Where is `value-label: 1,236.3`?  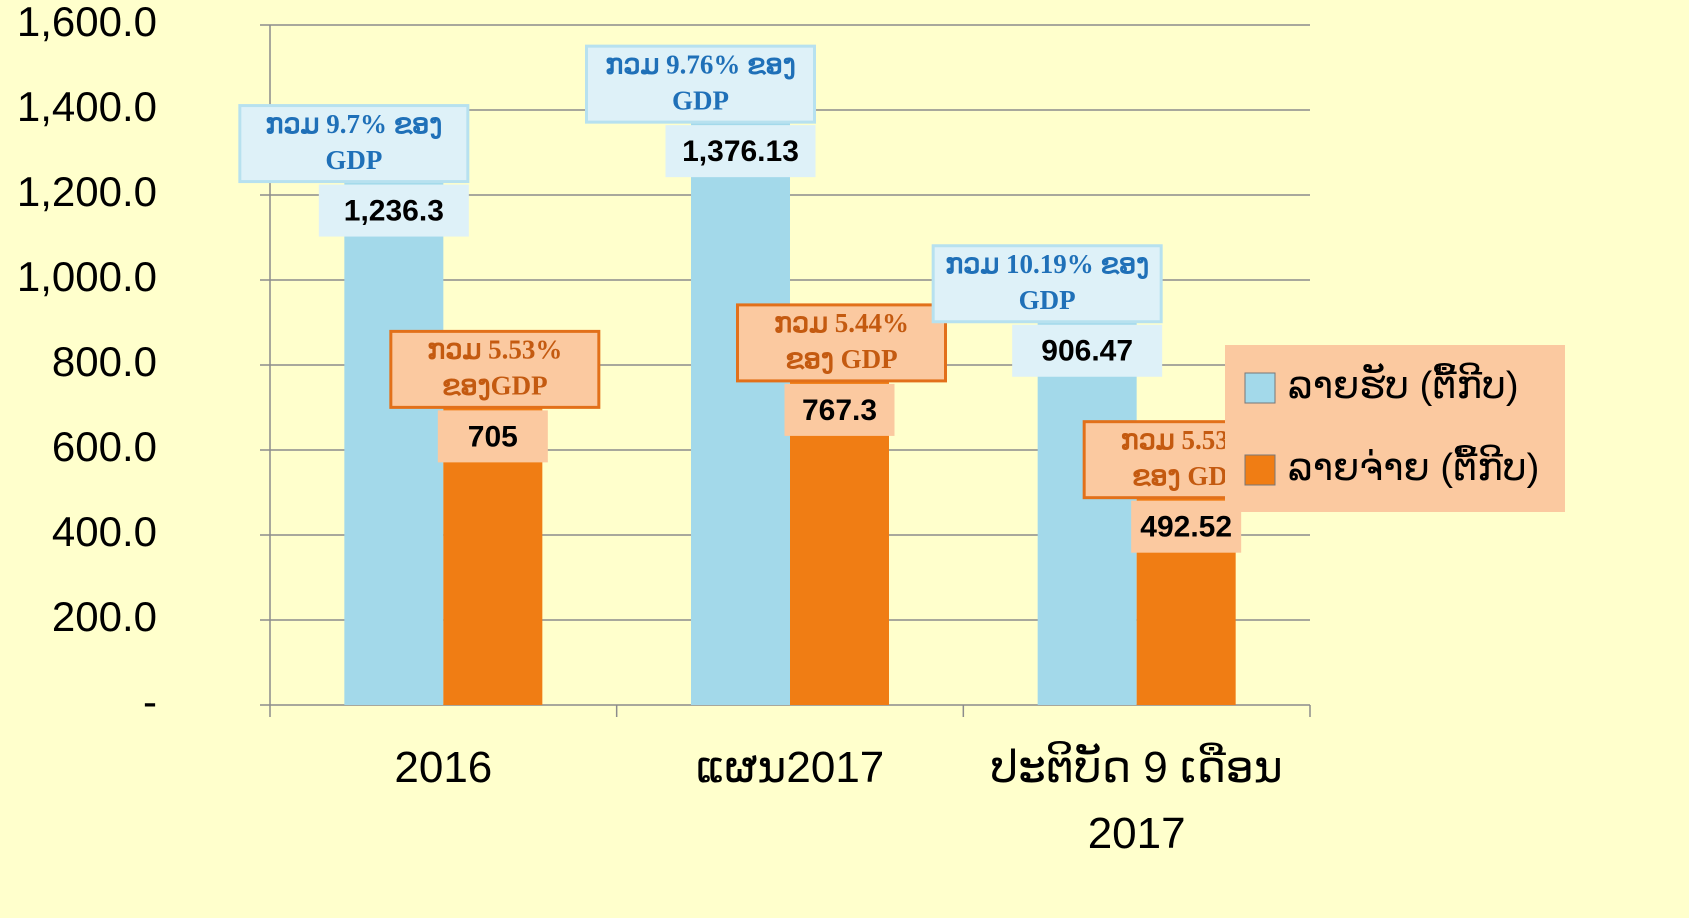
value-label: 1,236.3 is located at coordinates (394, 210).